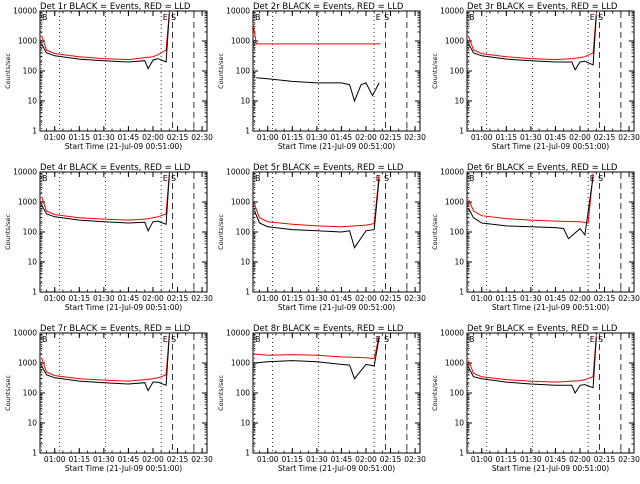 The width and height of the screenshot is (640, 484). Describe the element at coordinates (328, 329) in the screenshot. I see `panel-title: Det 8r BLACK = Events, RED = LLD` at that location.